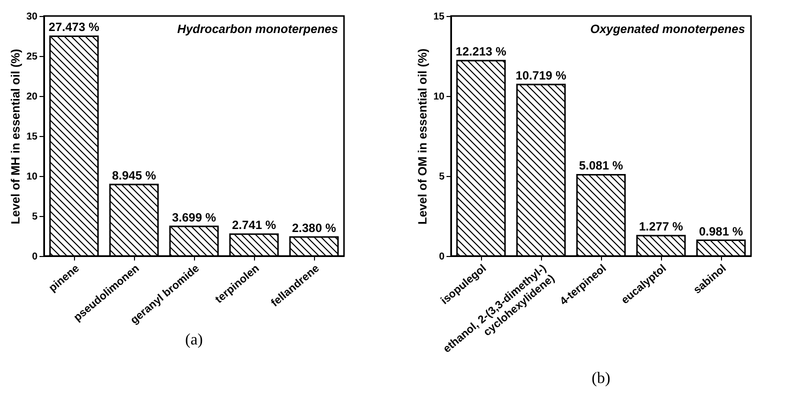 The width and height of the screenshot is (795, 414). Describe the element at coordinates (194, 339) in the screenshot. I see `text: (a)` at that location.